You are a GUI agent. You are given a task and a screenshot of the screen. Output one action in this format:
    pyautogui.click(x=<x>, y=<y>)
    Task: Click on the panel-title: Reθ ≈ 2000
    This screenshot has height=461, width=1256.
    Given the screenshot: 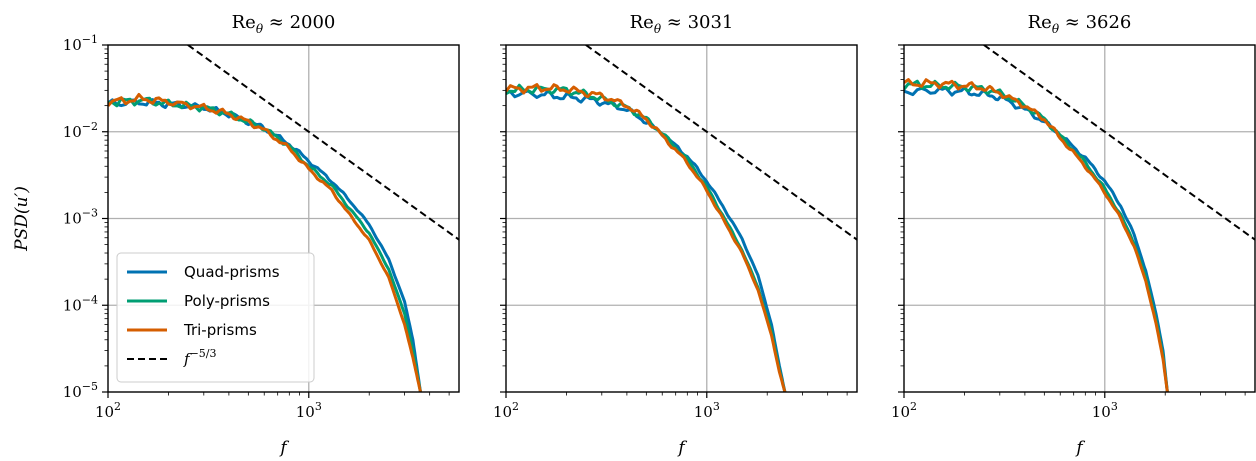 What is the action you would take?
    pyautogui.click(x=284, y=24)
    